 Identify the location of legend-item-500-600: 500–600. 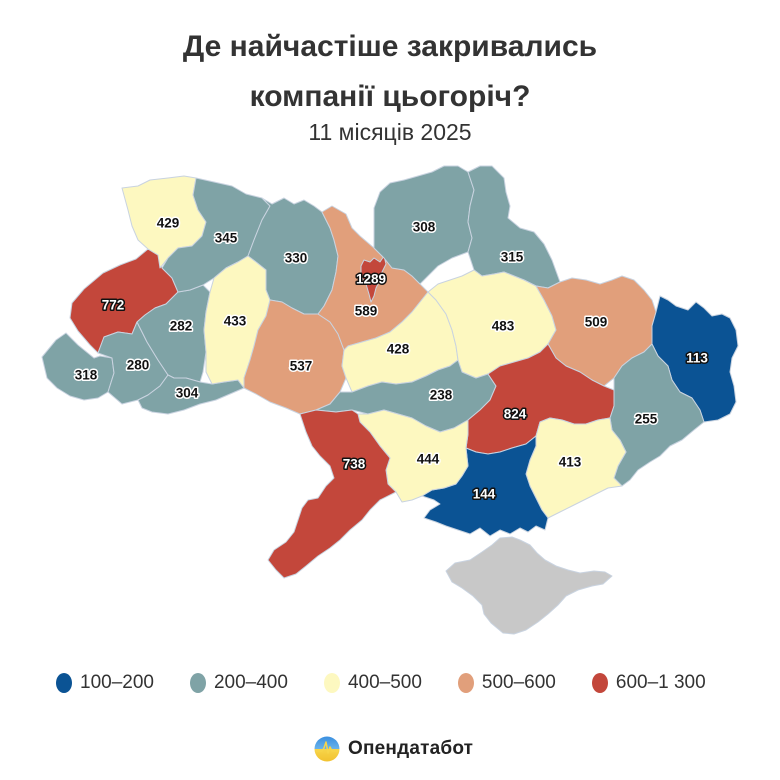
(506, 683).